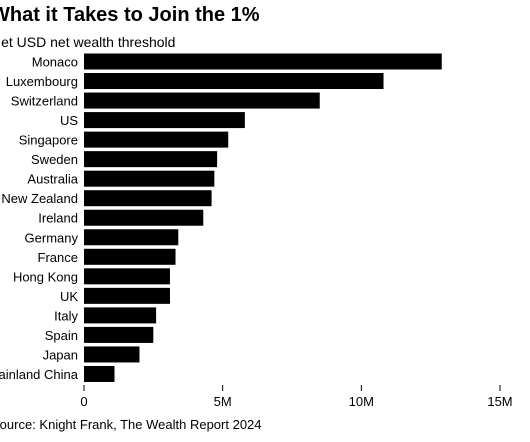 This screenshot has height=442, width=530. I want to click on category-label: Hong Kong, so click(45, 276).